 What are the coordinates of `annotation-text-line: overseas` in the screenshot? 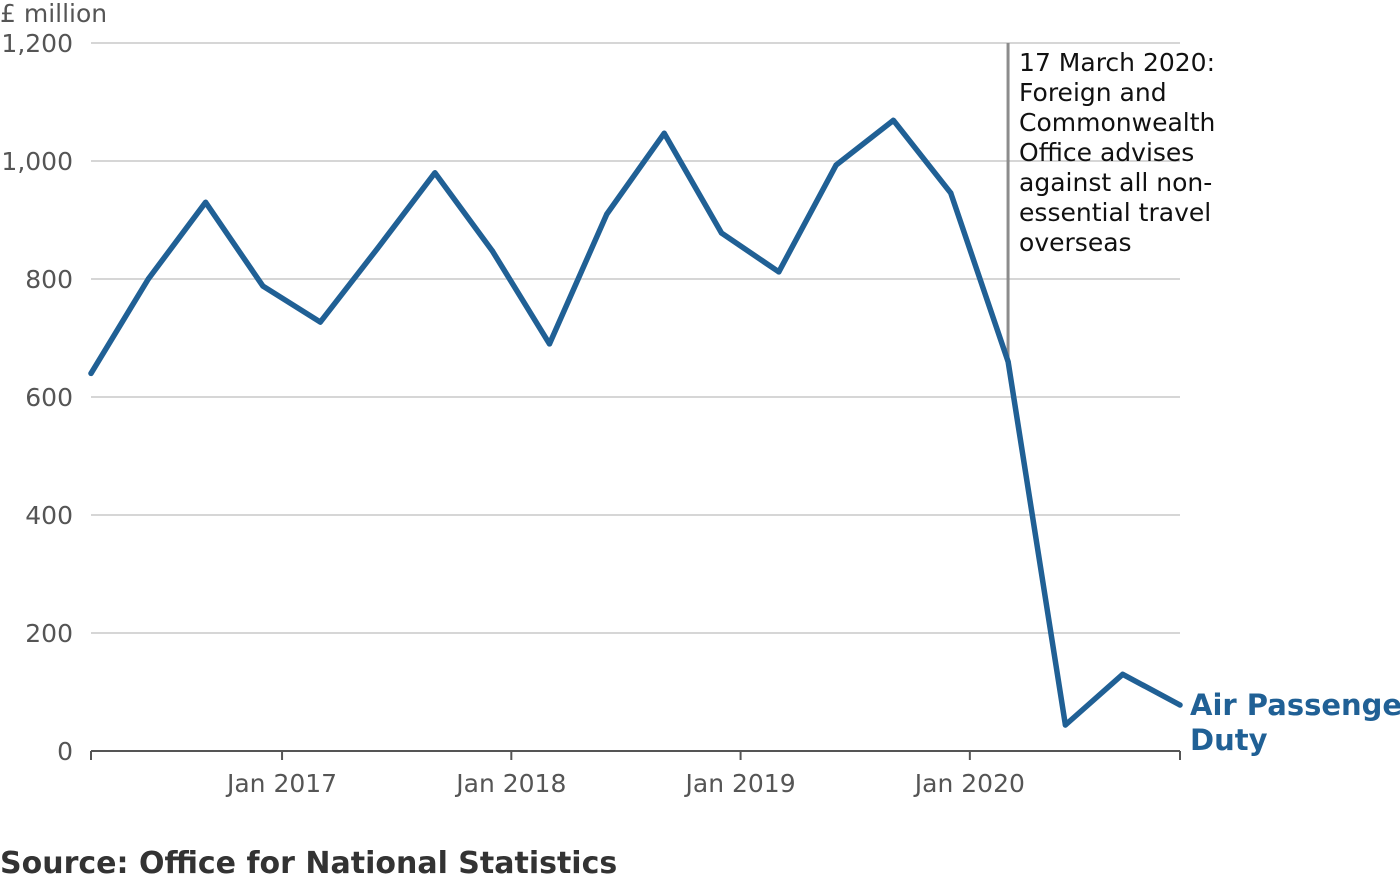 It's located at (1075, 242).